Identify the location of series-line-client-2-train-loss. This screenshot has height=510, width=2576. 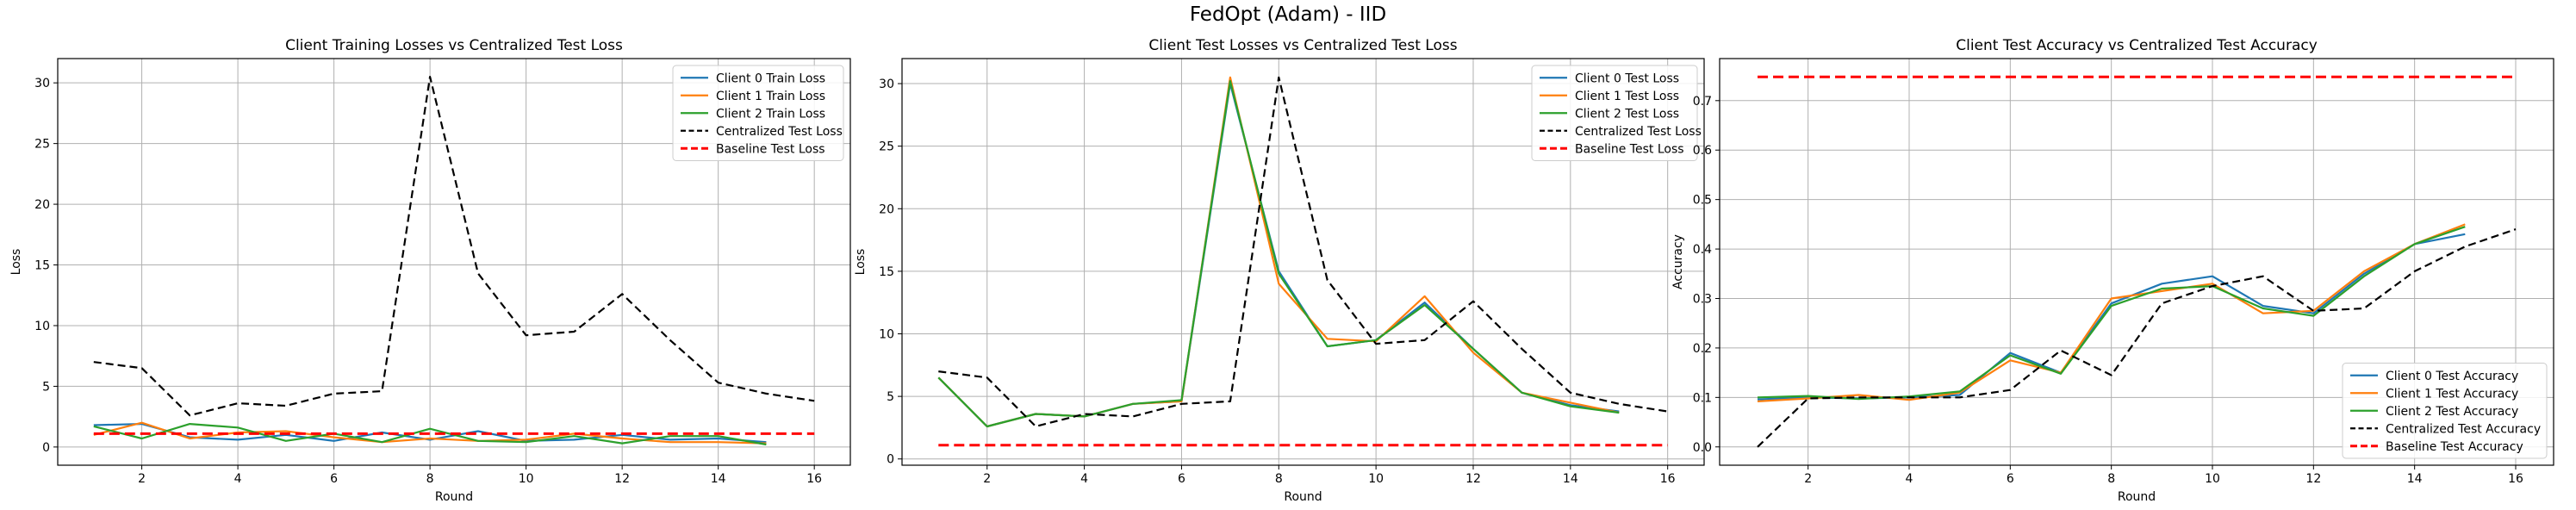
(430, 434).